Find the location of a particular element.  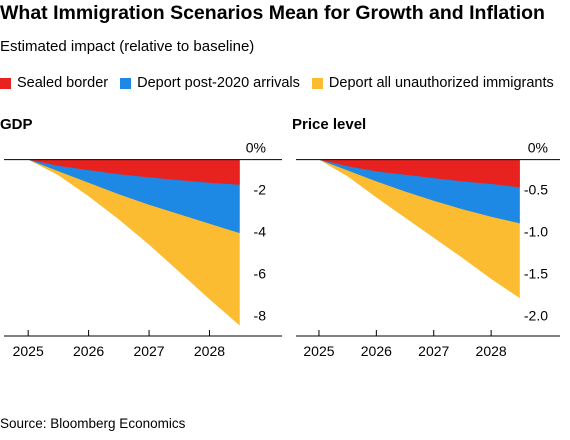

price-x-tick-label: 2028 is located at coordinates (491, 351).